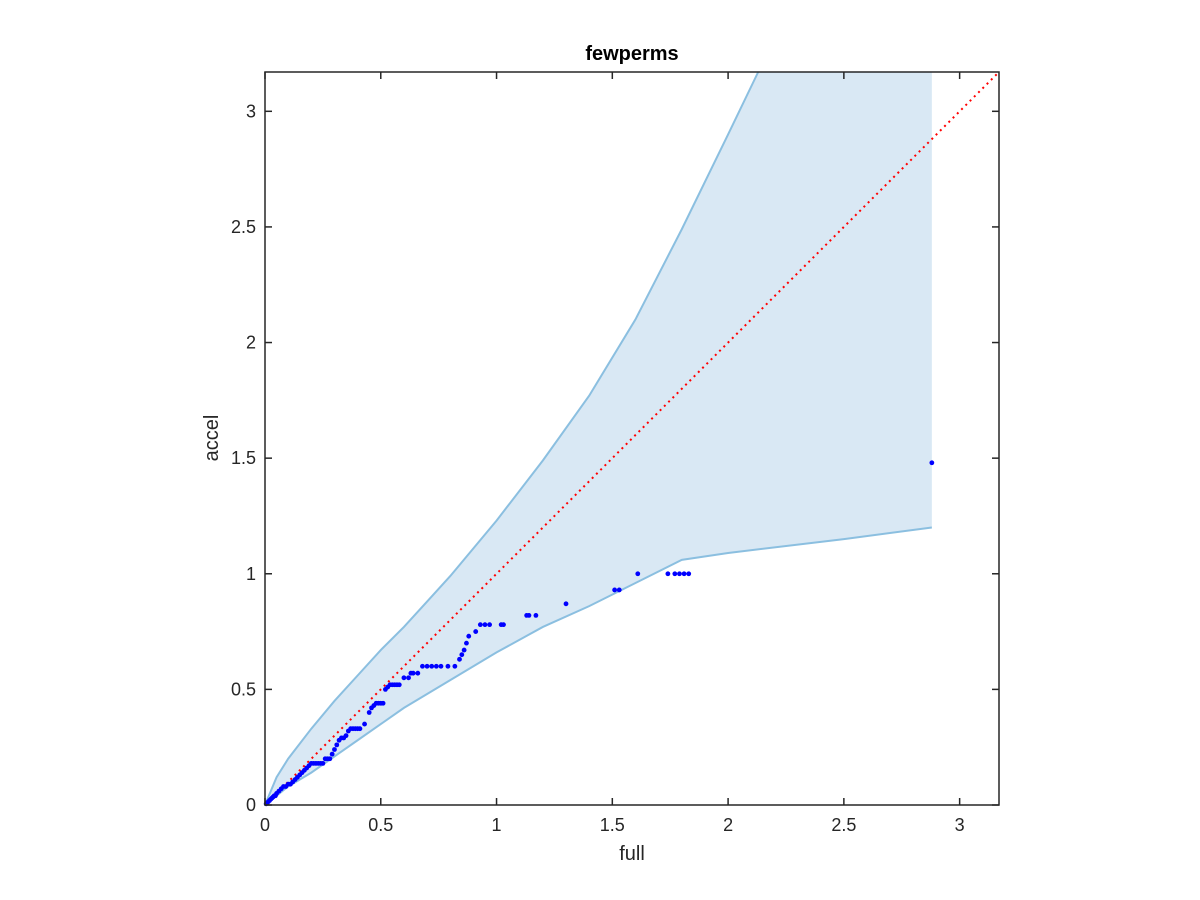 Image resolution: width=1200 pixels, height=900 pixels. What do you see at coordinates (243, 689) in the screenshot?
I see `y-tick-label: 0.5` at bounding box center [243, 689].